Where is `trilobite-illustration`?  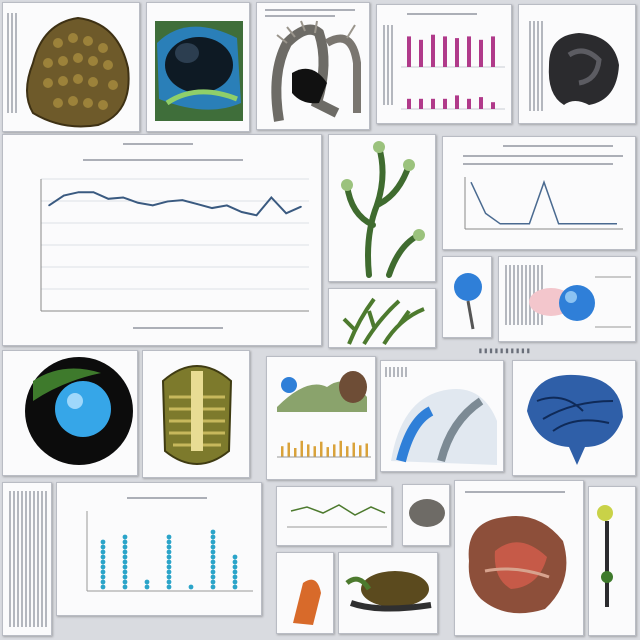
trilobite-illustration is located at coordinates (197, 415).